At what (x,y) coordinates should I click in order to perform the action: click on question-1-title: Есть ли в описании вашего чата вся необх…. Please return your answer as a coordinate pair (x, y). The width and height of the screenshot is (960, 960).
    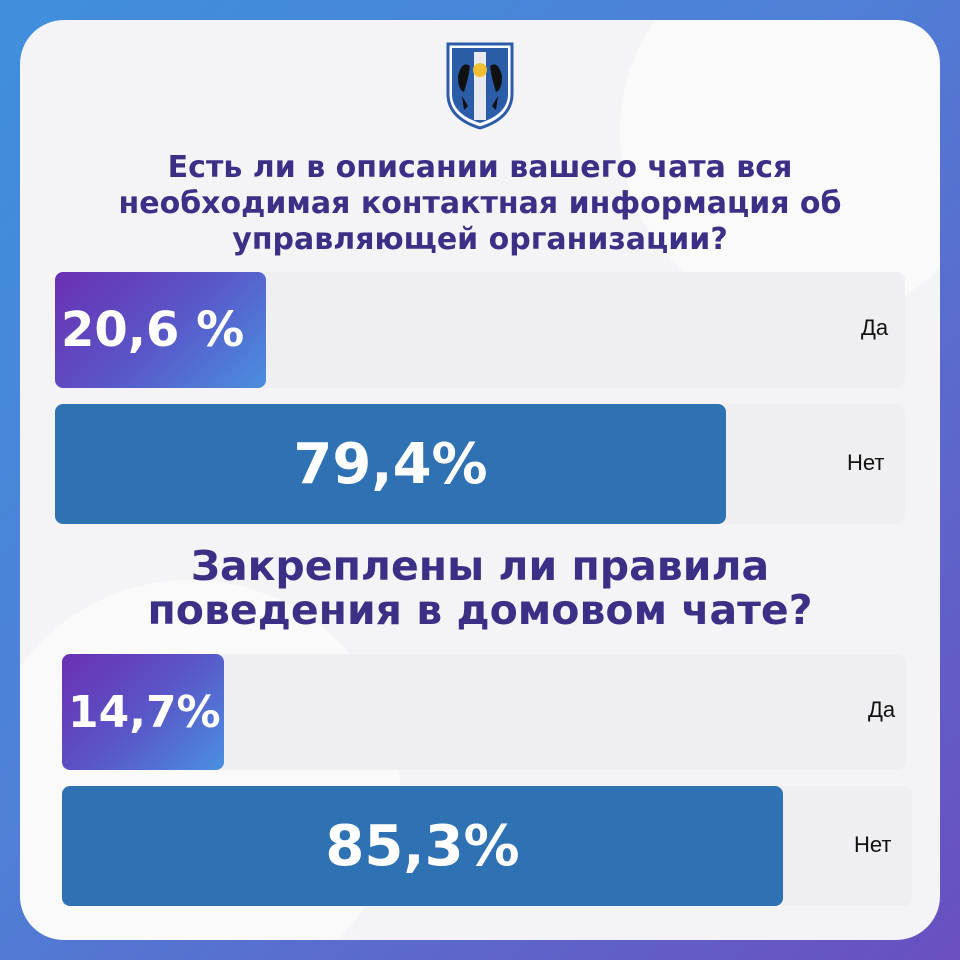
    Looking at the image, I should click on (480, 203).